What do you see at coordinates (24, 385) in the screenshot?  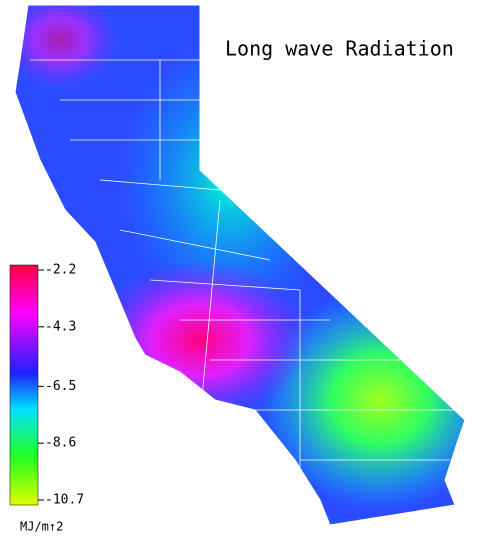 I see `colorbar` at bounding box center [24, 385].